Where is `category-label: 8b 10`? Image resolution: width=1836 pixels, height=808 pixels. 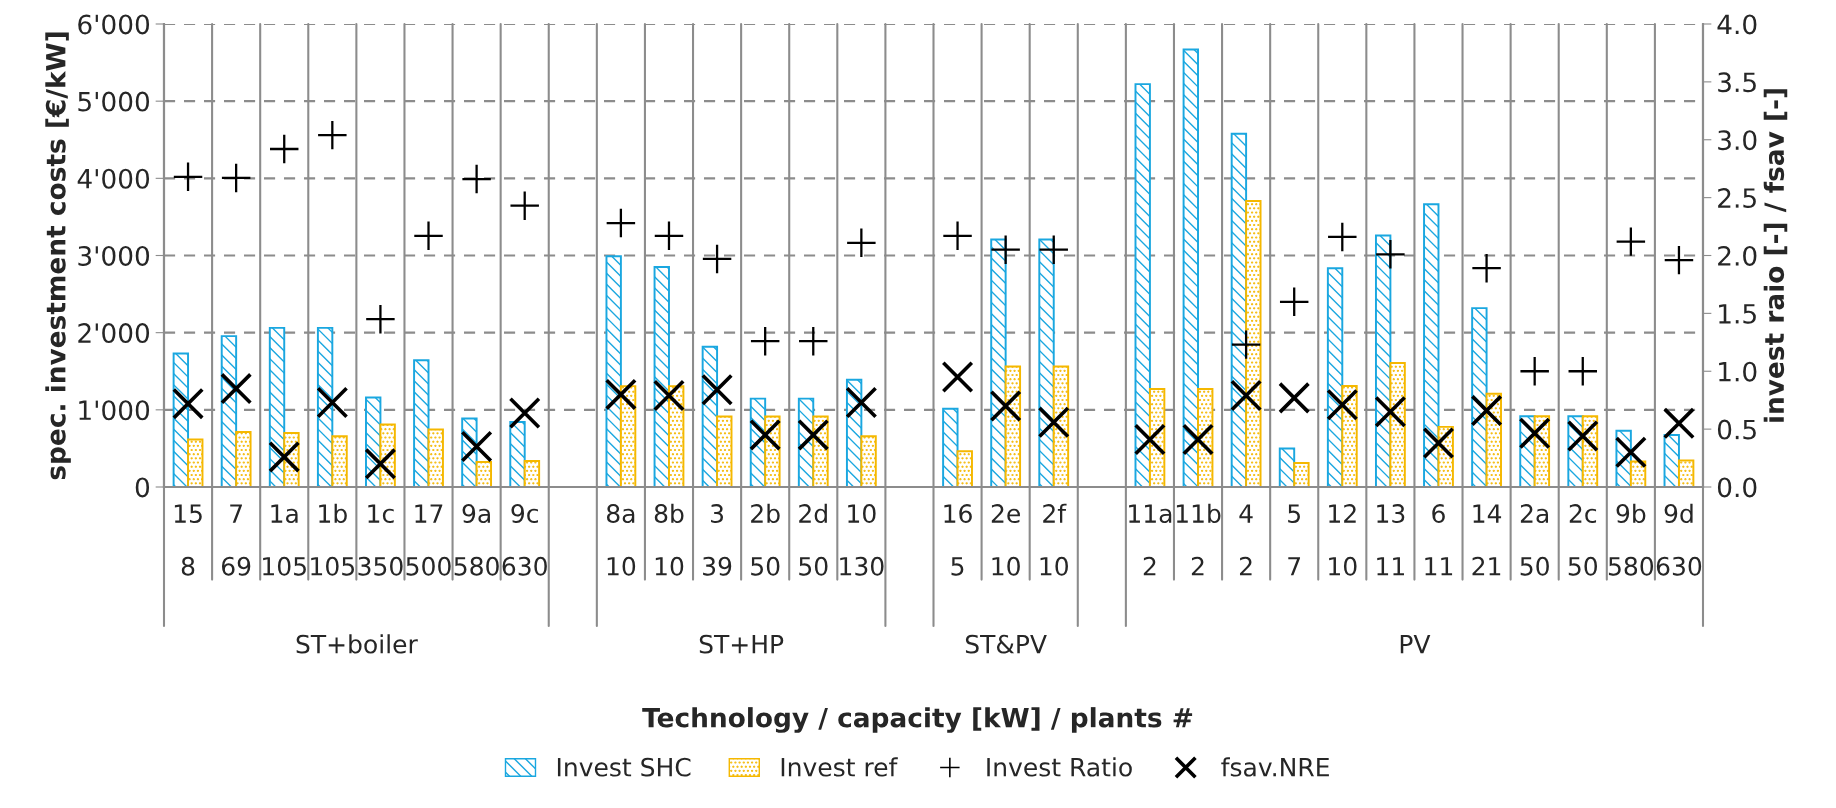 category-label: 8b 10 is located at coordinates (669, 539).